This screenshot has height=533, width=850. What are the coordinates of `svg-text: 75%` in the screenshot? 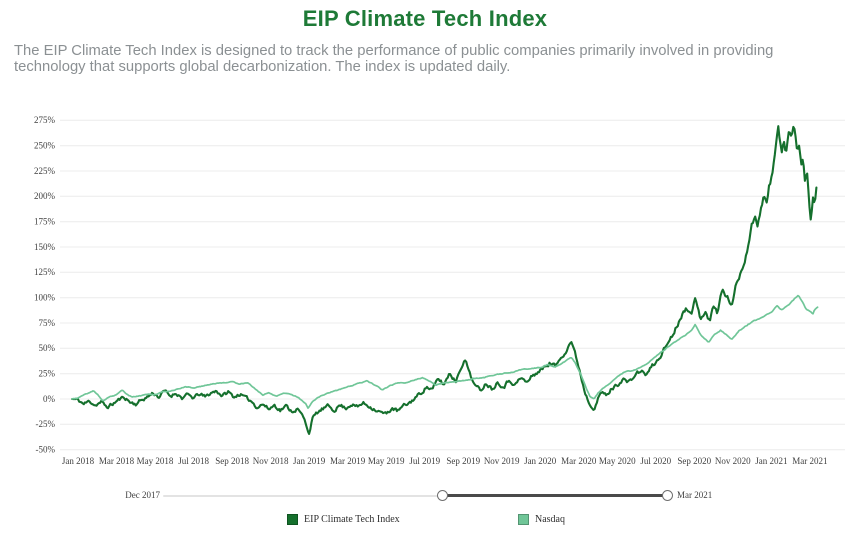 It's located at (47, 323).